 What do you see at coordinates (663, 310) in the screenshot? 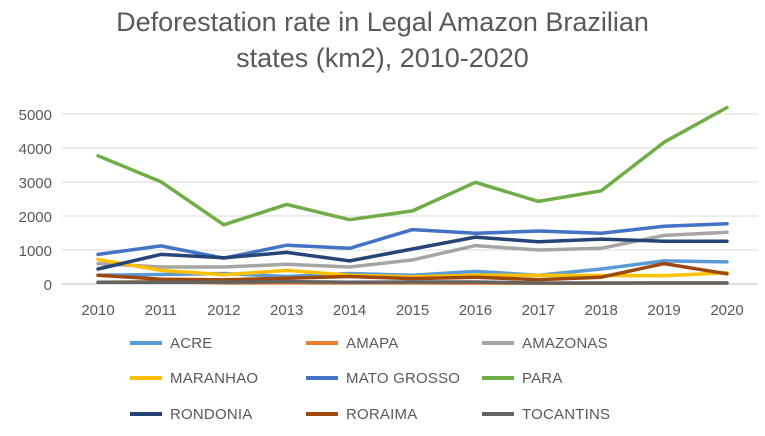
I see `x-tick-label: 2019` at bounding box center [663, 310].